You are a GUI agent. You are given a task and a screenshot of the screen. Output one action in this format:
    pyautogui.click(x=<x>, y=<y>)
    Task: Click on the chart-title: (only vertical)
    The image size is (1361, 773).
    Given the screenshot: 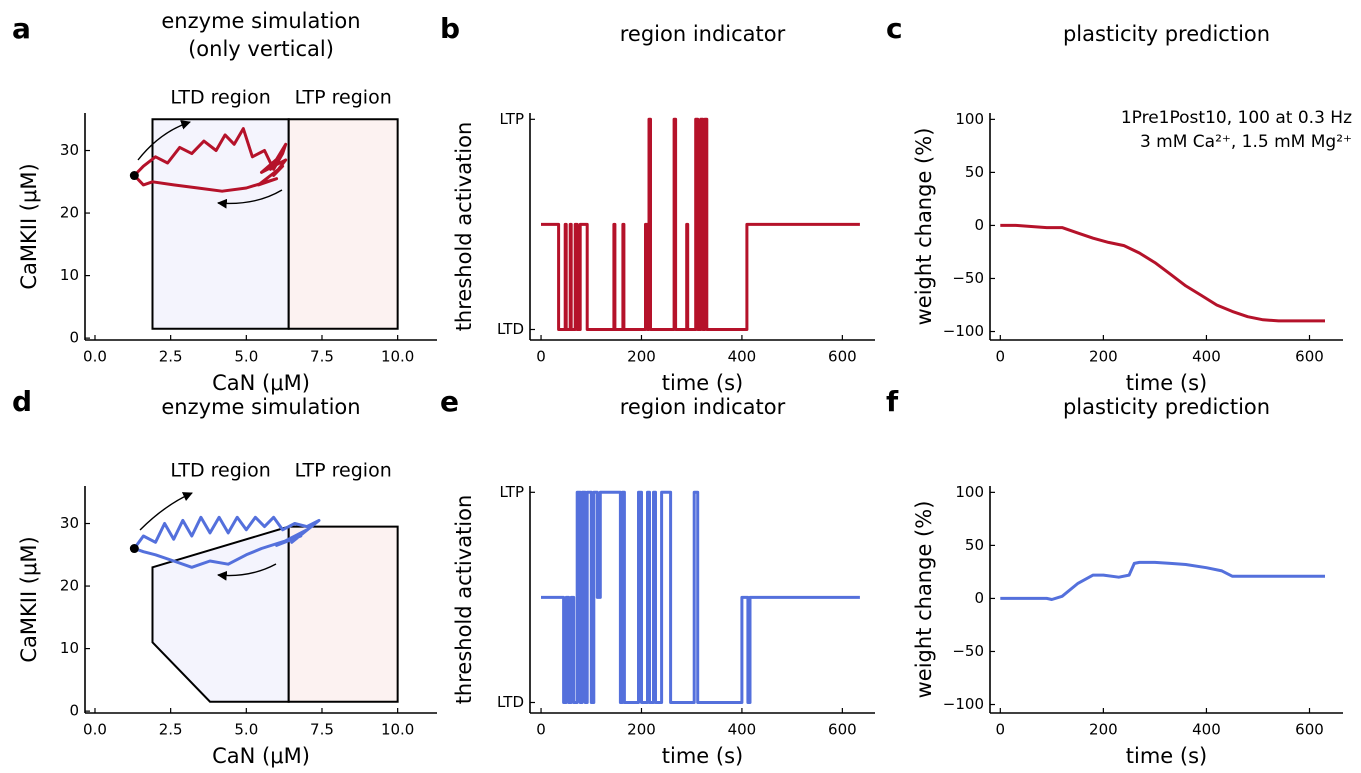 What is the action you would take?
    pyautogui.click(x=261, y=49)
    